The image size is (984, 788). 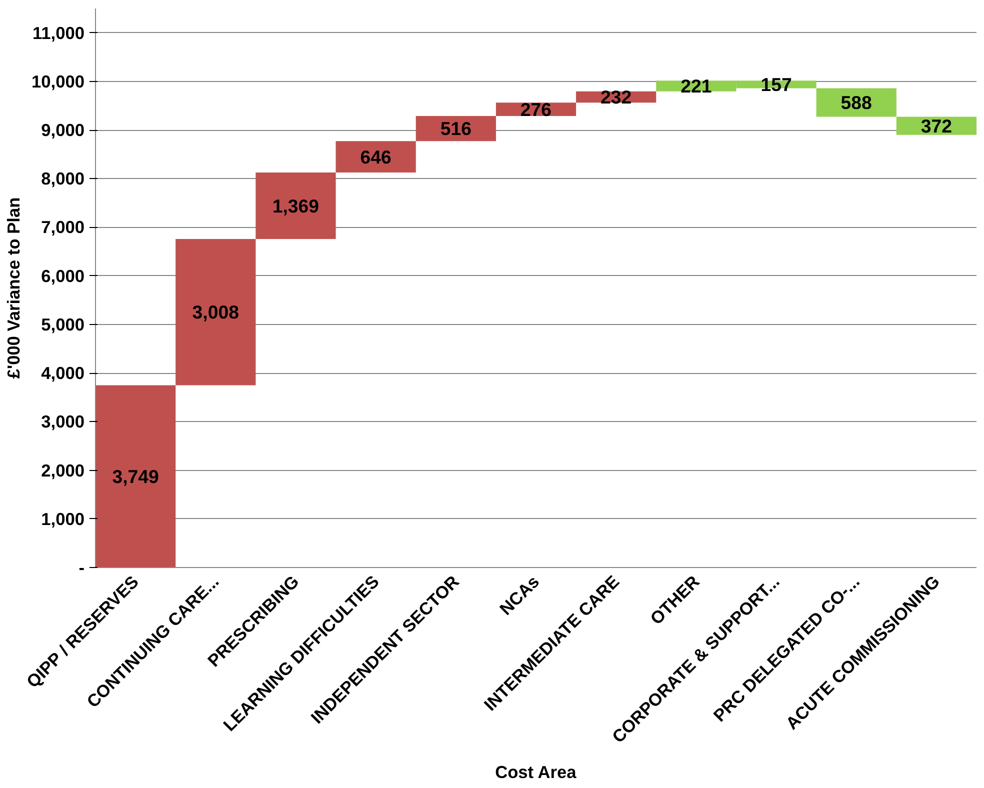 I want to click on y-tick-label: 11,000, so click(x=58, y=32).